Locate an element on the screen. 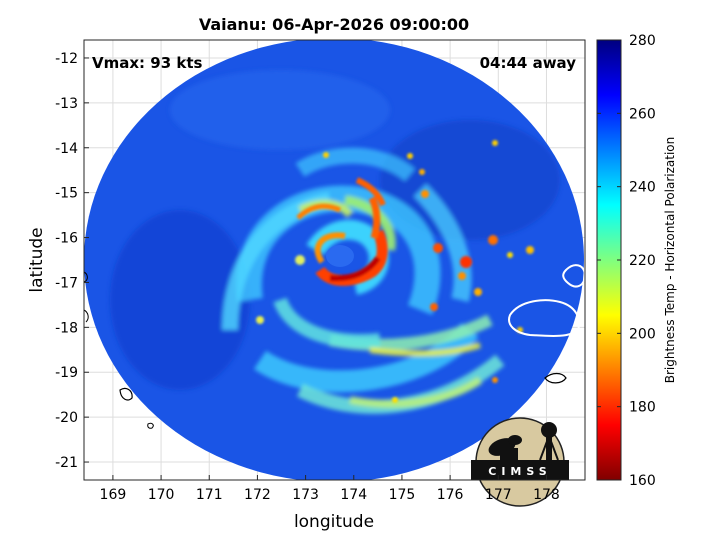  y-tick-label: -12 is located at coordinates (66, 59).